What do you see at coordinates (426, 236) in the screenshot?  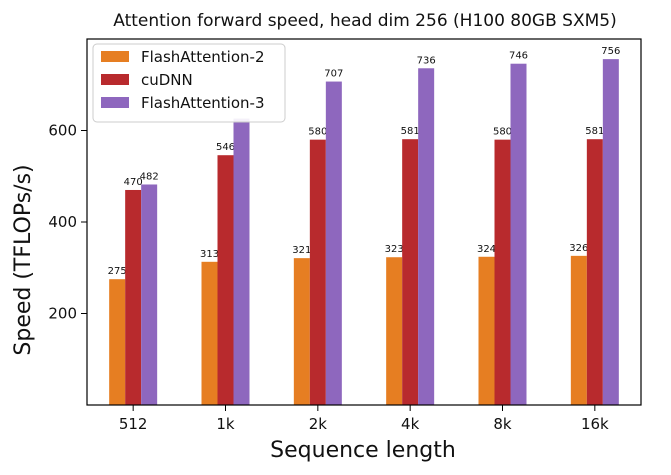 I see `bar-flashattention-3-4k` at bounding box center [426, 236].